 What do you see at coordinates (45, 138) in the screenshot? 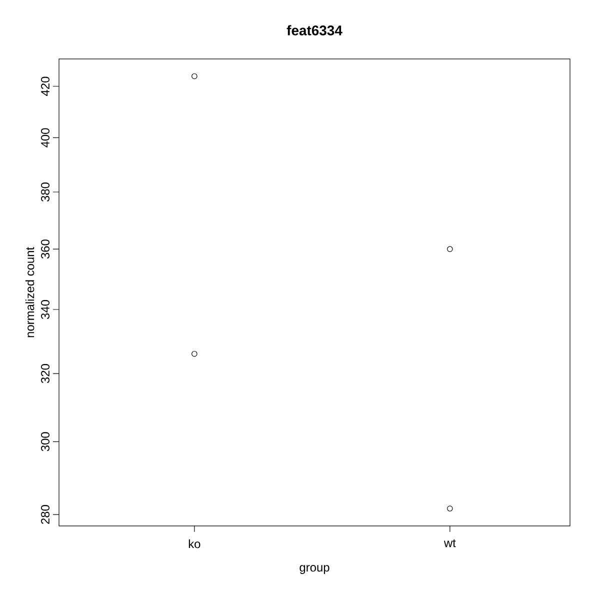
I see `y-tick-label: 400` at bounding box center [45, 138].